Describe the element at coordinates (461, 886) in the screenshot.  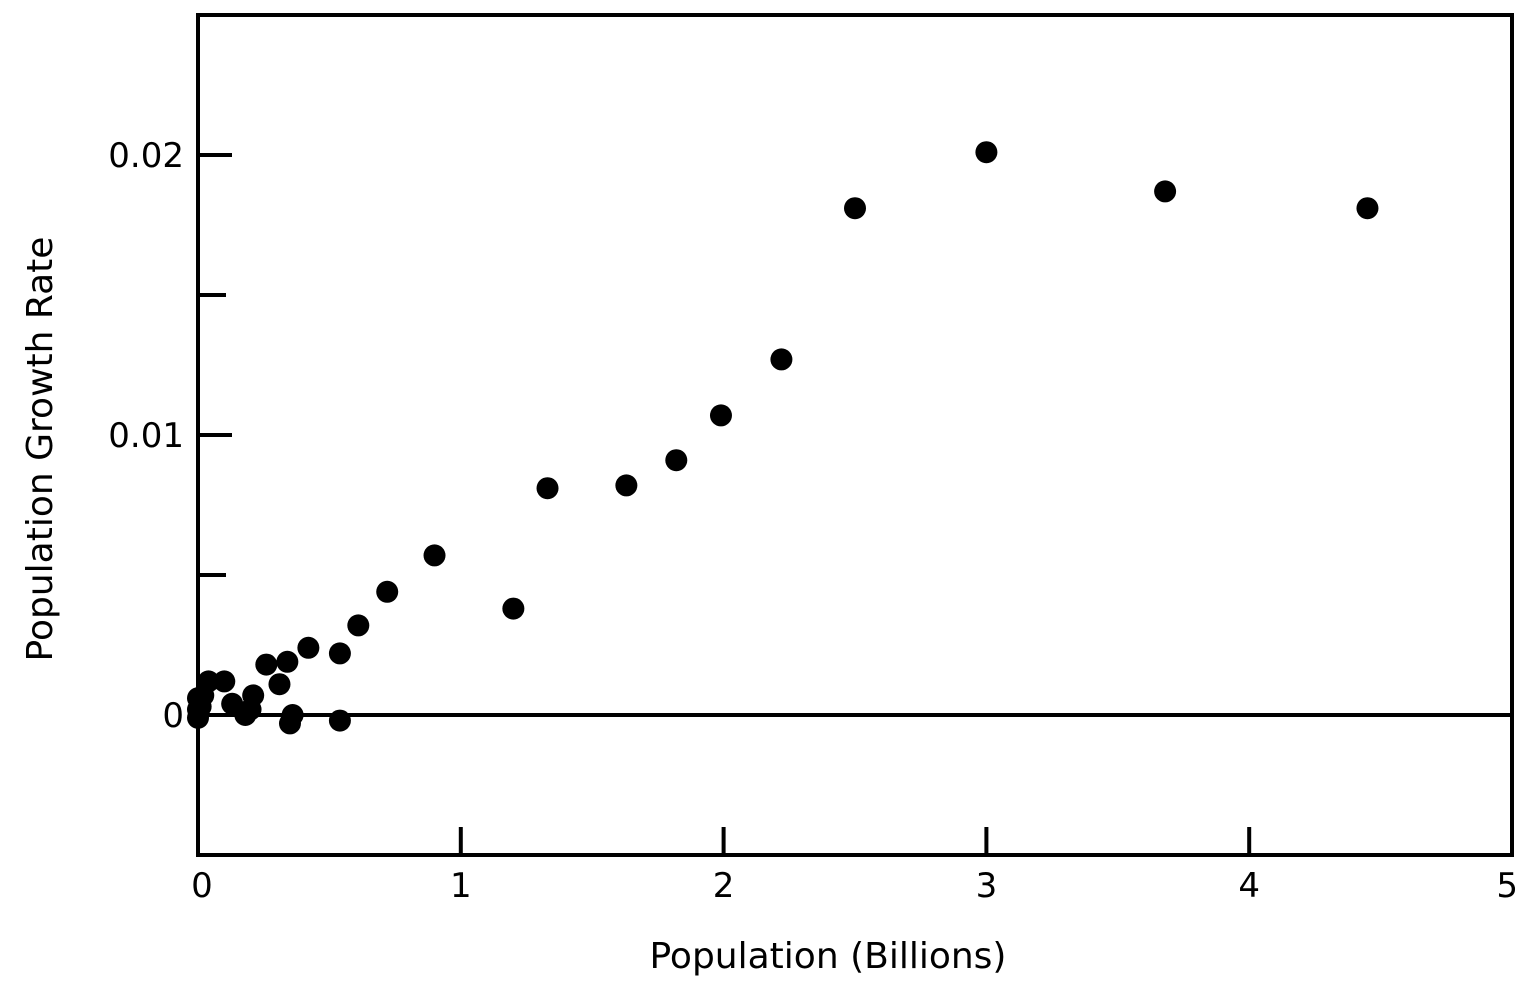
I see `x-tick-label: 1` at that location.